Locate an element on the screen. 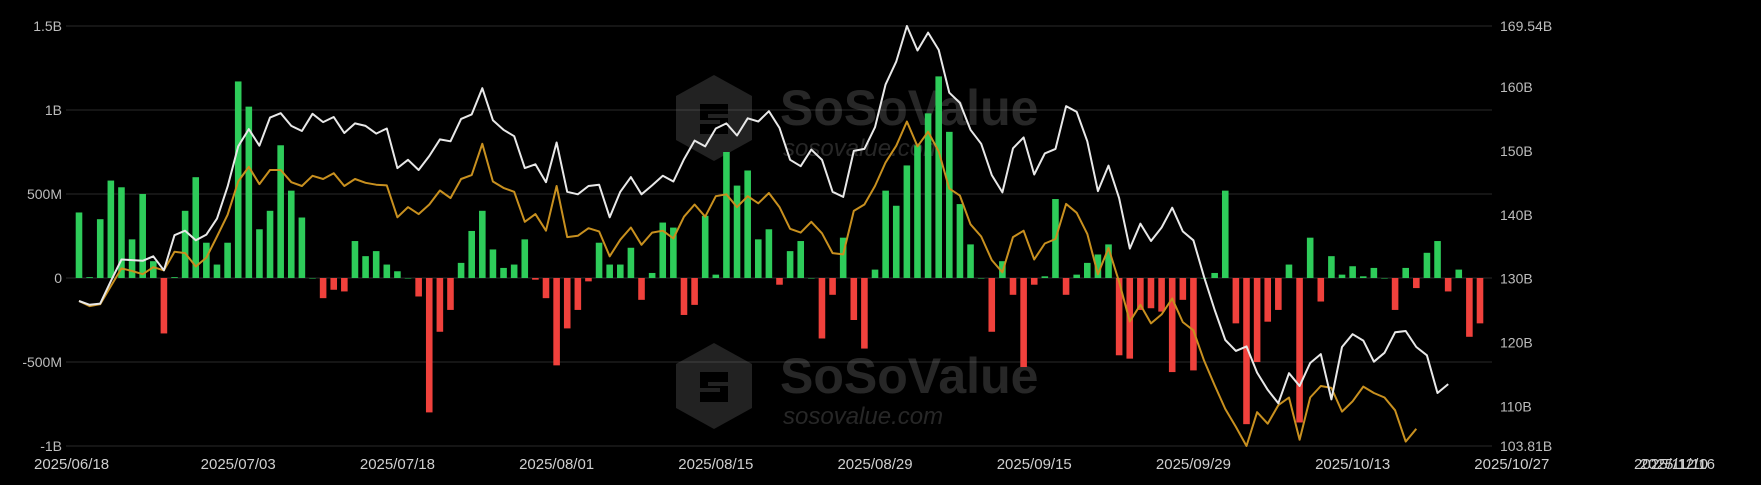 The width and height of the screenshot is (1761, 485). sosovalue-logo-icon is located at coordinates (714, 386).